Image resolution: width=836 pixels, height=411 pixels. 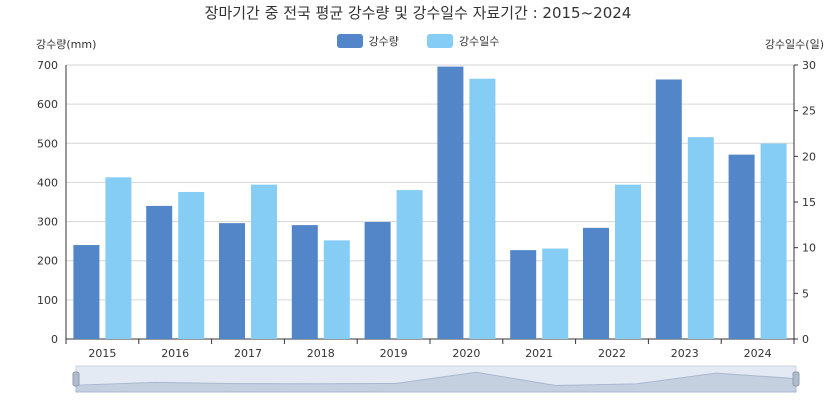 What do you see at coordinates (349, 41) in the screenshot?
I see `legend-swatch-precipitation` at bounding box center [349, 41].